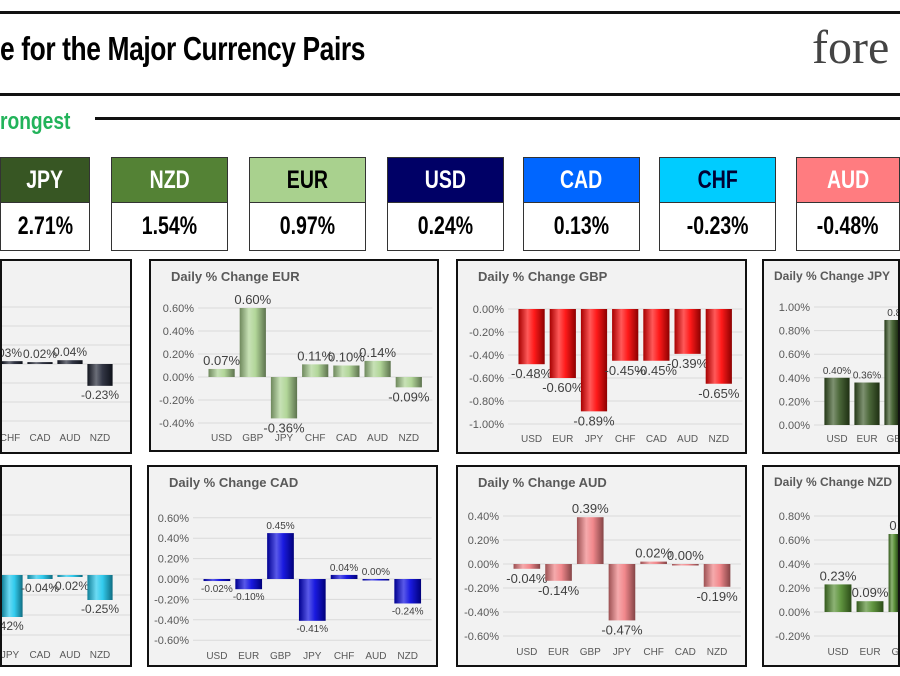 The width and height of the screenshot is (900, 676). I want to click on card-value: 0.24%, so click(445, 226).